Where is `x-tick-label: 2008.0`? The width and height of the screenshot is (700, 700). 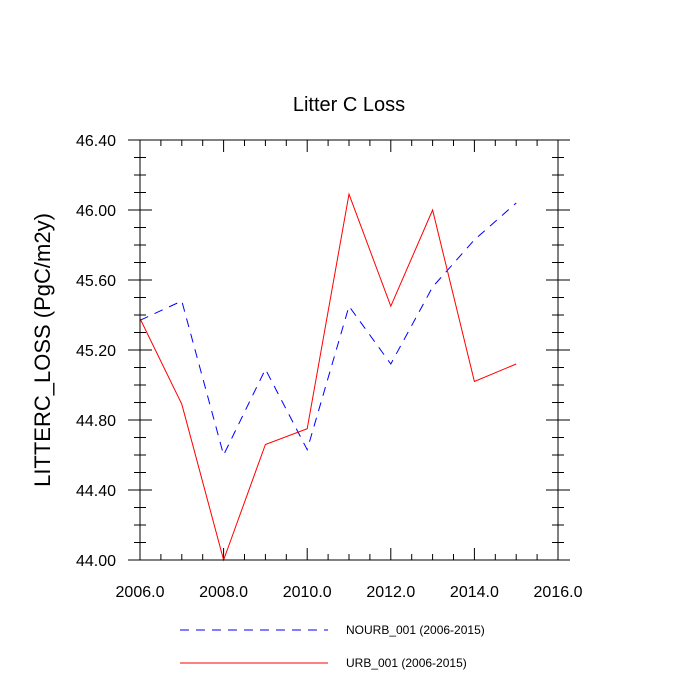 x-tick-label: 2008.0 is located at coordinates (223, 592).